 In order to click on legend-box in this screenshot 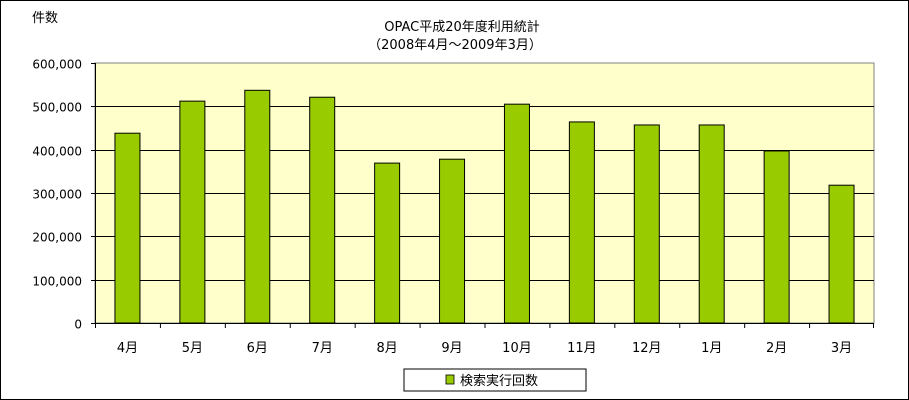, I will do `click(495, 380)`.